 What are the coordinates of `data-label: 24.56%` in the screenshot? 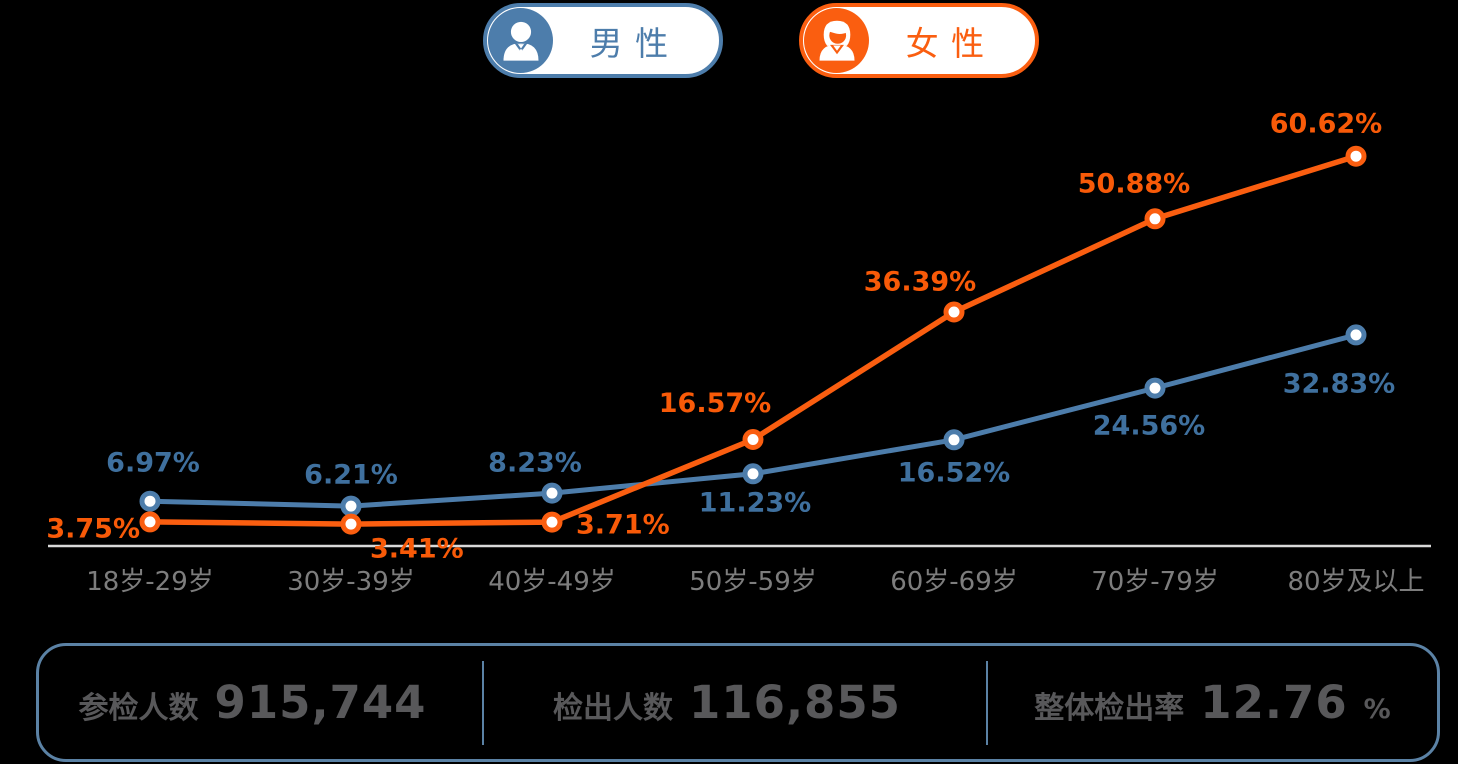 It's located at (1149, 426).